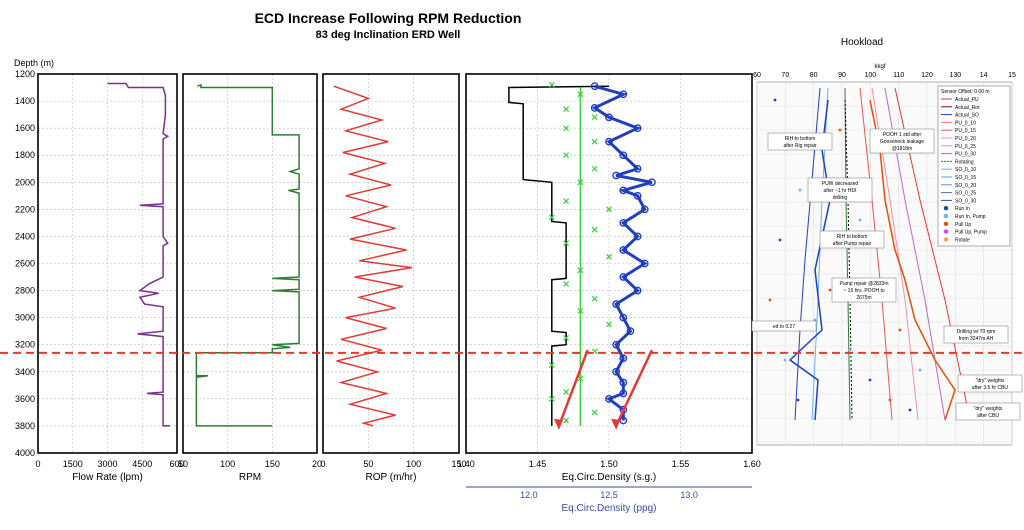 This screenshot has width=1024, height=530. What do you see at coordinates (852, 237) in the screenshot?
I see `annotation-text: RIH to bottom` at bounding box center [852, 237].